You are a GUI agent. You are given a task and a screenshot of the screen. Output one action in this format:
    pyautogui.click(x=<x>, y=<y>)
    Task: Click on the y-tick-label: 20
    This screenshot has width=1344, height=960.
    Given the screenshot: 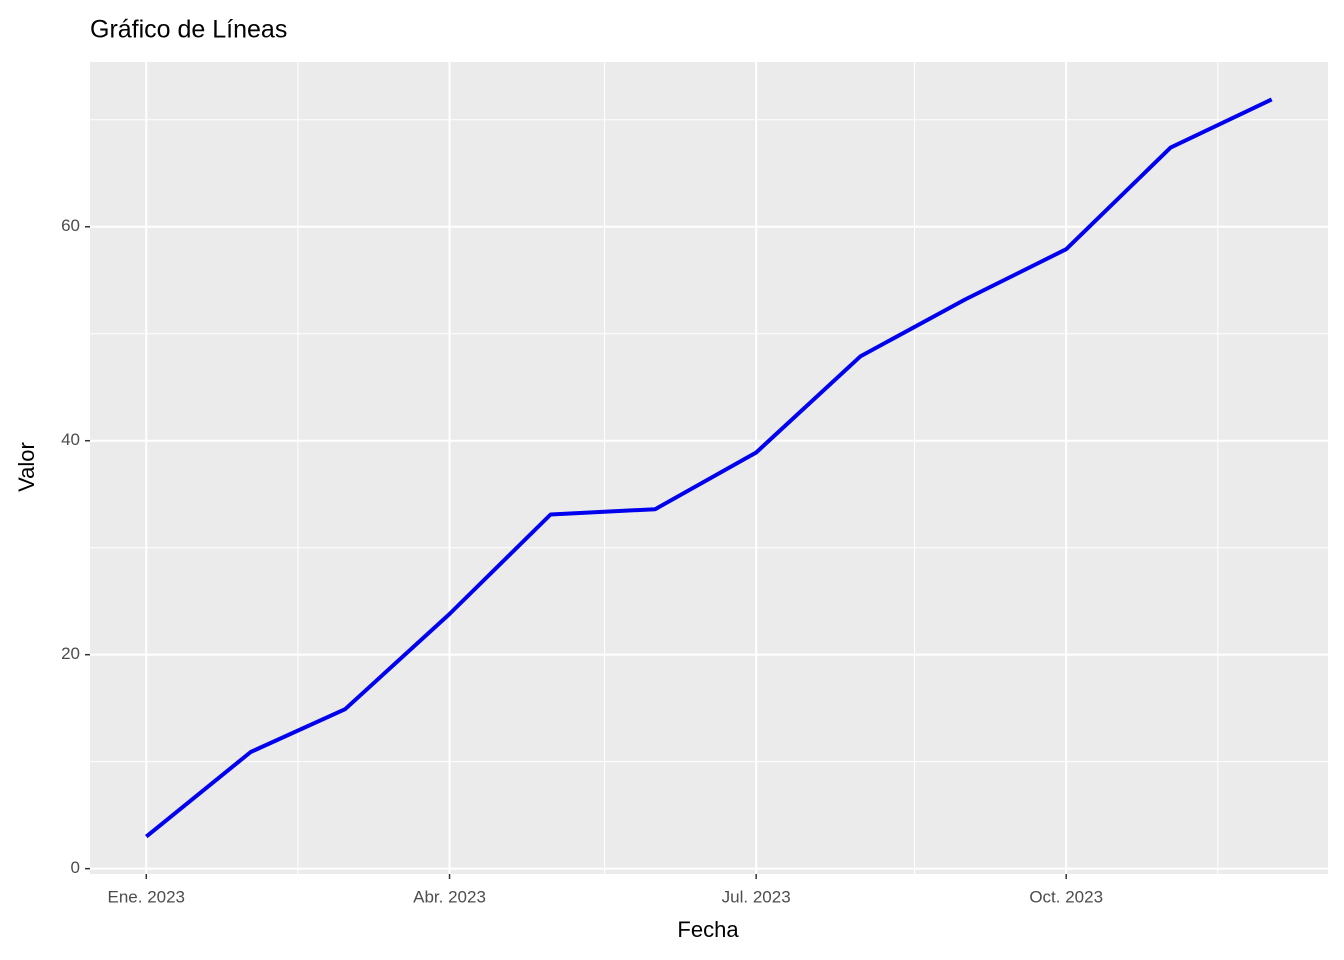 What is the action you would take?
    pyautogui.click(x=70, y=653)
    